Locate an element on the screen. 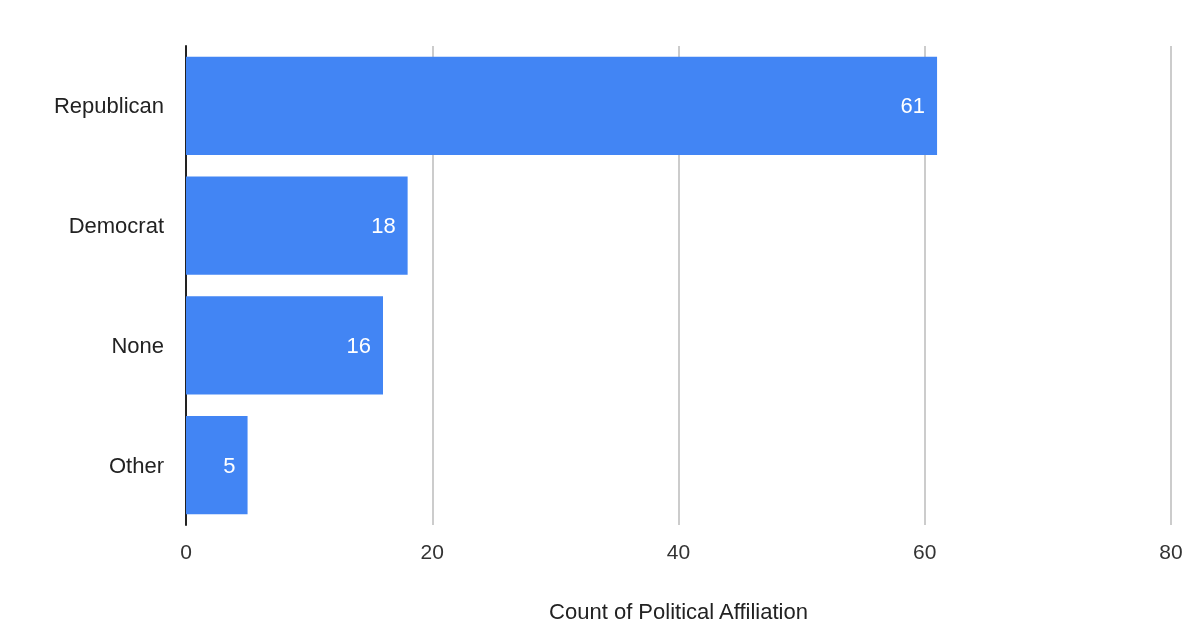  x-tick-label: 60 is located at coordinates (925, 551).